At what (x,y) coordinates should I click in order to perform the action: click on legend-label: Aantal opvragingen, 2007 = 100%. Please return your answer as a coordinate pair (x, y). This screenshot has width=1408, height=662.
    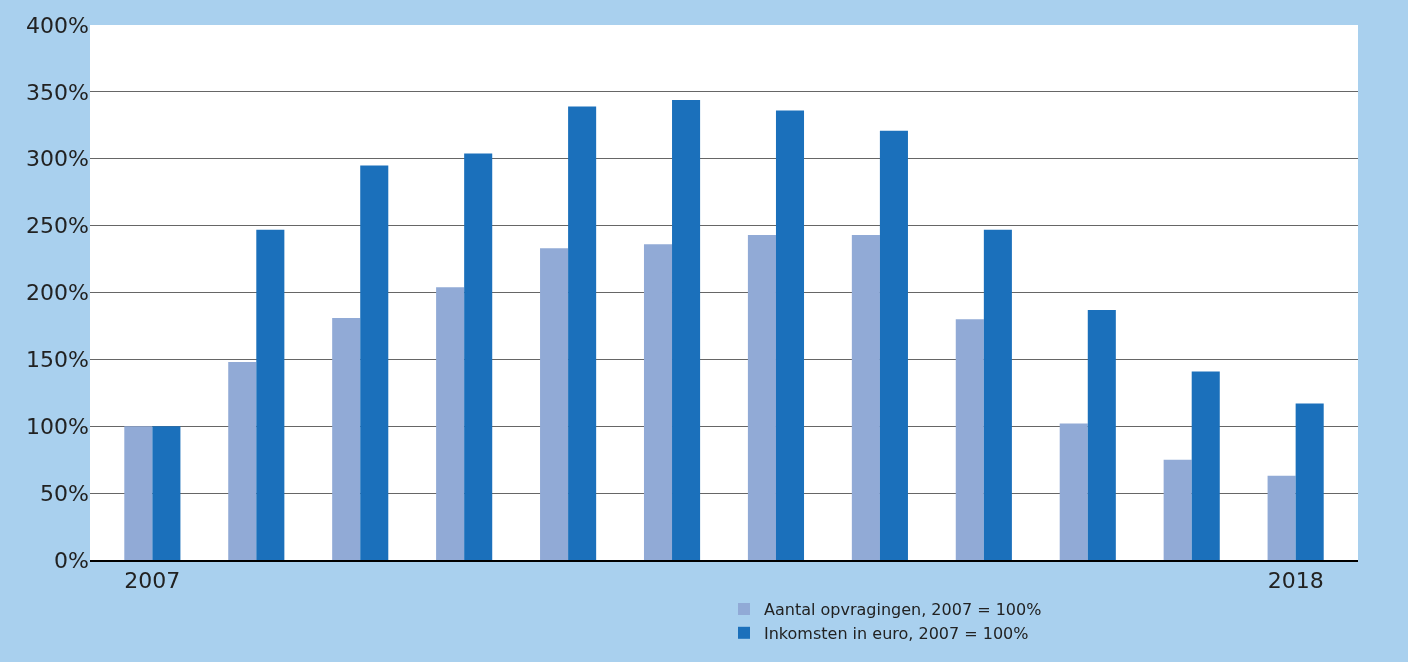
    Looking at the image, I should click on (903, 610).